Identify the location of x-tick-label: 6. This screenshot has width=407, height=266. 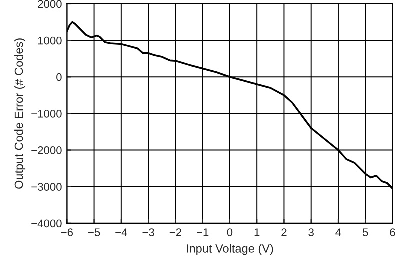
(393, 232).